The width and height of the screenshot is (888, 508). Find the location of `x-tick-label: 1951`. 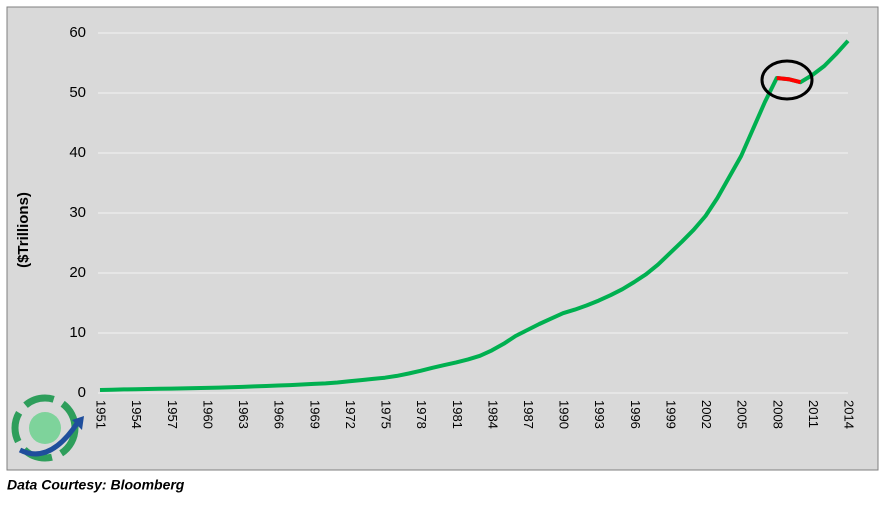

x-tick-label: 1951 is located at coordinates (101, 414).